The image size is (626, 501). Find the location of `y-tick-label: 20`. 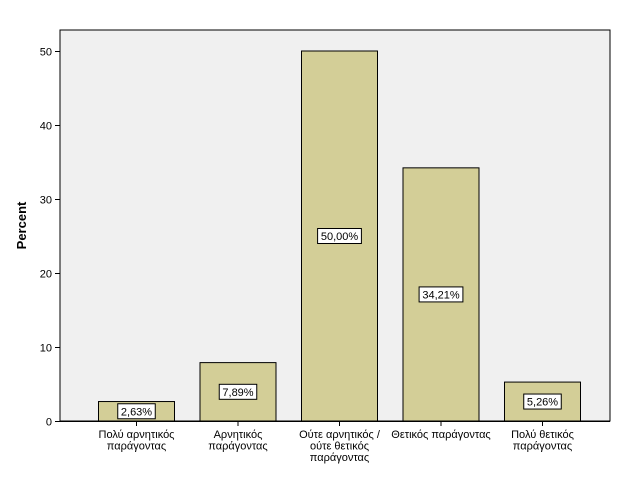

y-tick-label: 20 is located at coordinates (46, 275).